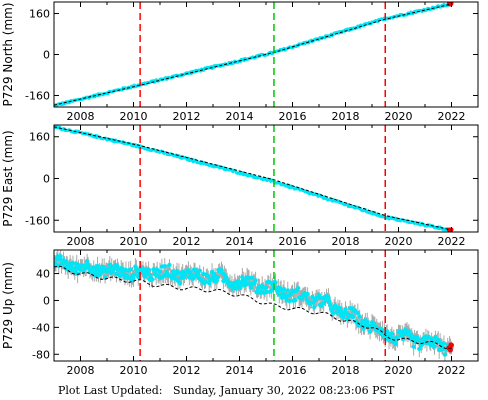 The height and width of the screenshot is (400, 488). Describe the element at coordinates (448, 229) in the screenshot. I see `latest-point` at that location.